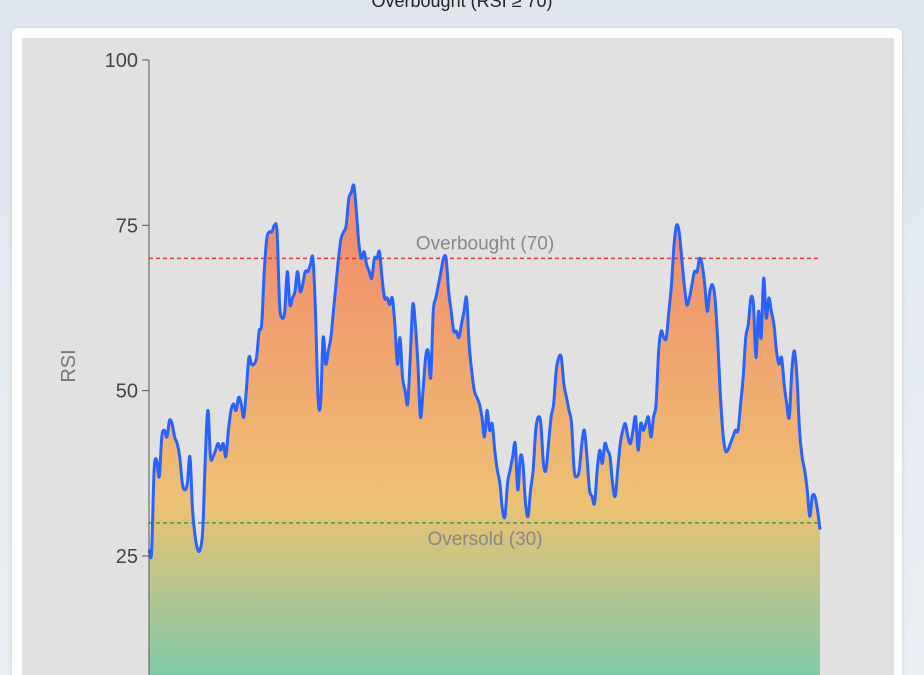  What do you see at coordinates (485, 243) in the screenshot?
I see `overbought-label: Overbought (70)` at bounding box center [485, 243].